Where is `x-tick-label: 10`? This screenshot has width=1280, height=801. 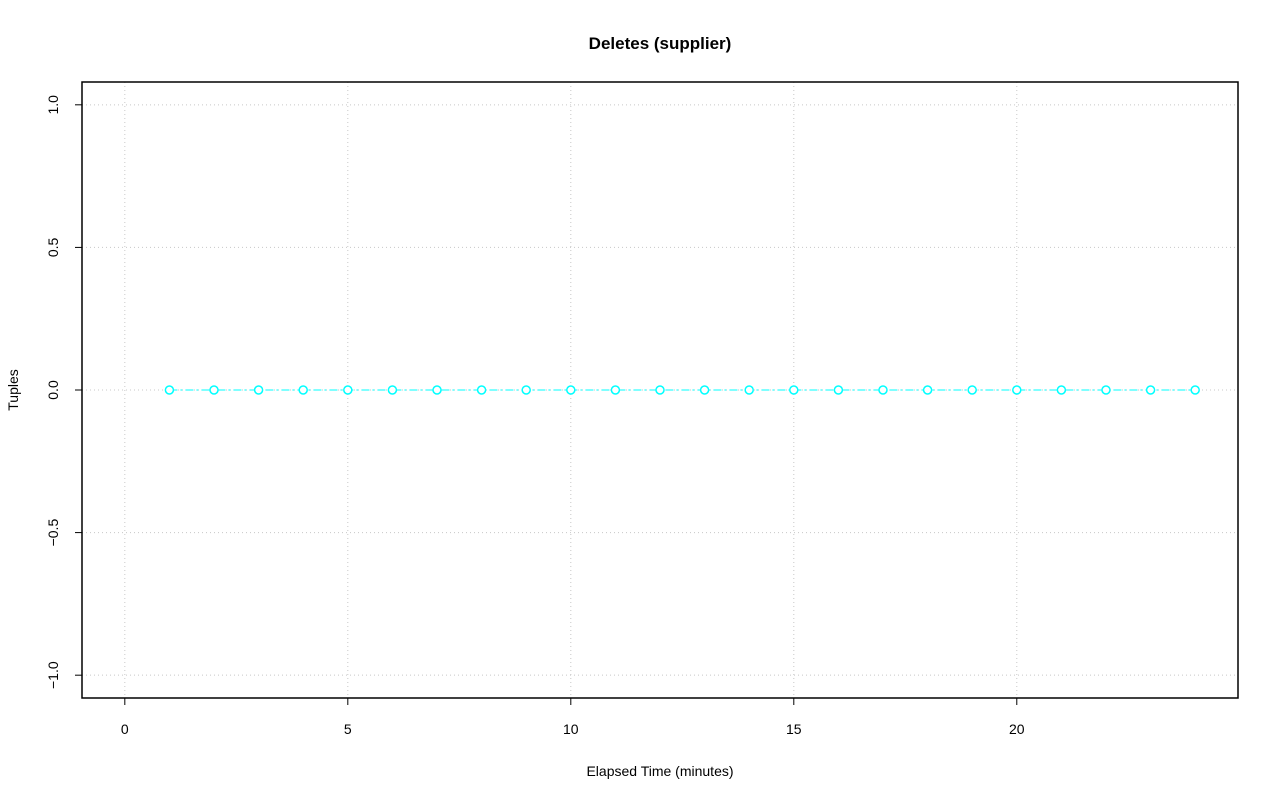
x-tick-label: 10 is located at coordinates (571, 729).